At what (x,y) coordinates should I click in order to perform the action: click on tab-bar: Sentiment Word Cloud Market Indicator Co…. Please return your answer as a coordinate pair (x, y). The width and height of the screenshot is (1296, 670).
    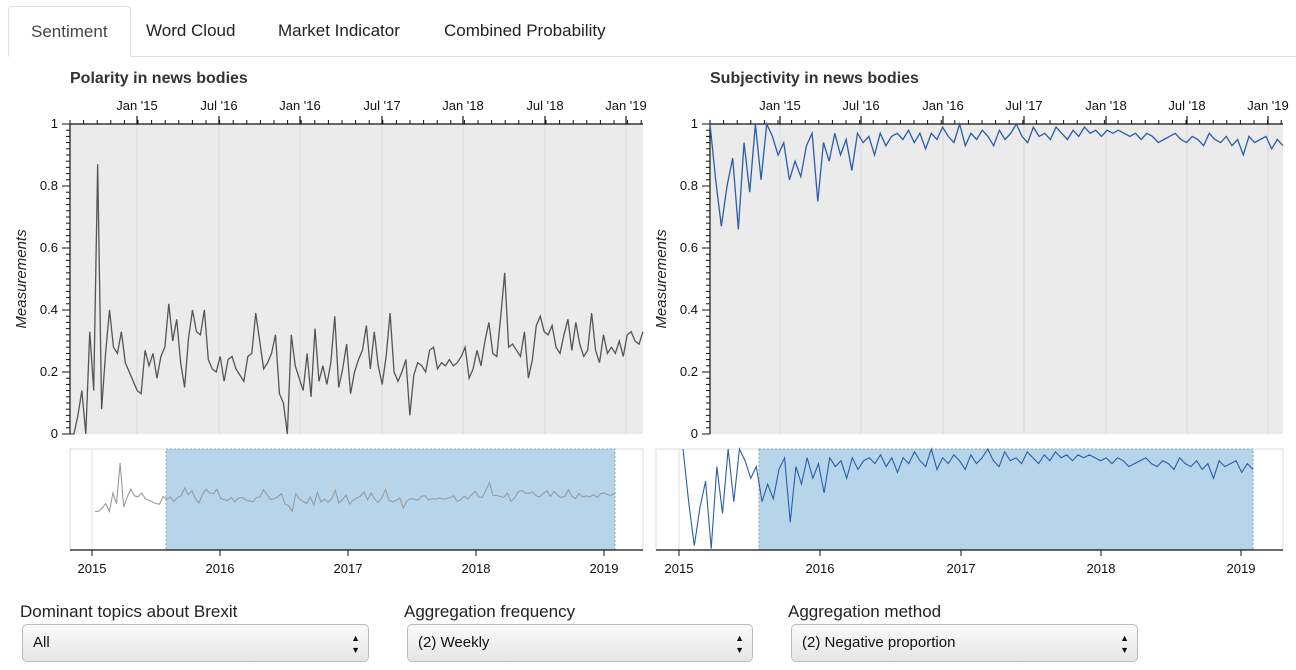
    Looking at the image, I should click on (652, 31).